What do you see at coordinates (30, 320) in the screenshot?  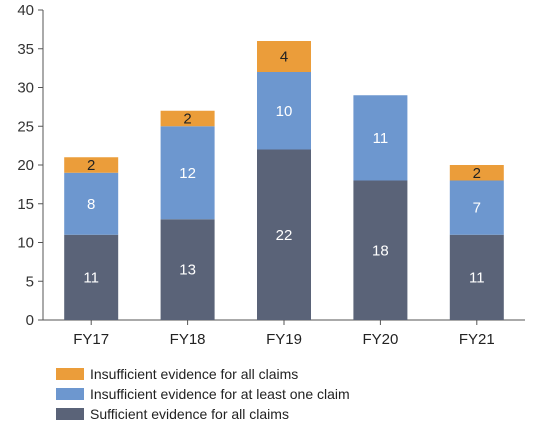 I see `y-tick-label: 0` at bounding box center [30, 320].